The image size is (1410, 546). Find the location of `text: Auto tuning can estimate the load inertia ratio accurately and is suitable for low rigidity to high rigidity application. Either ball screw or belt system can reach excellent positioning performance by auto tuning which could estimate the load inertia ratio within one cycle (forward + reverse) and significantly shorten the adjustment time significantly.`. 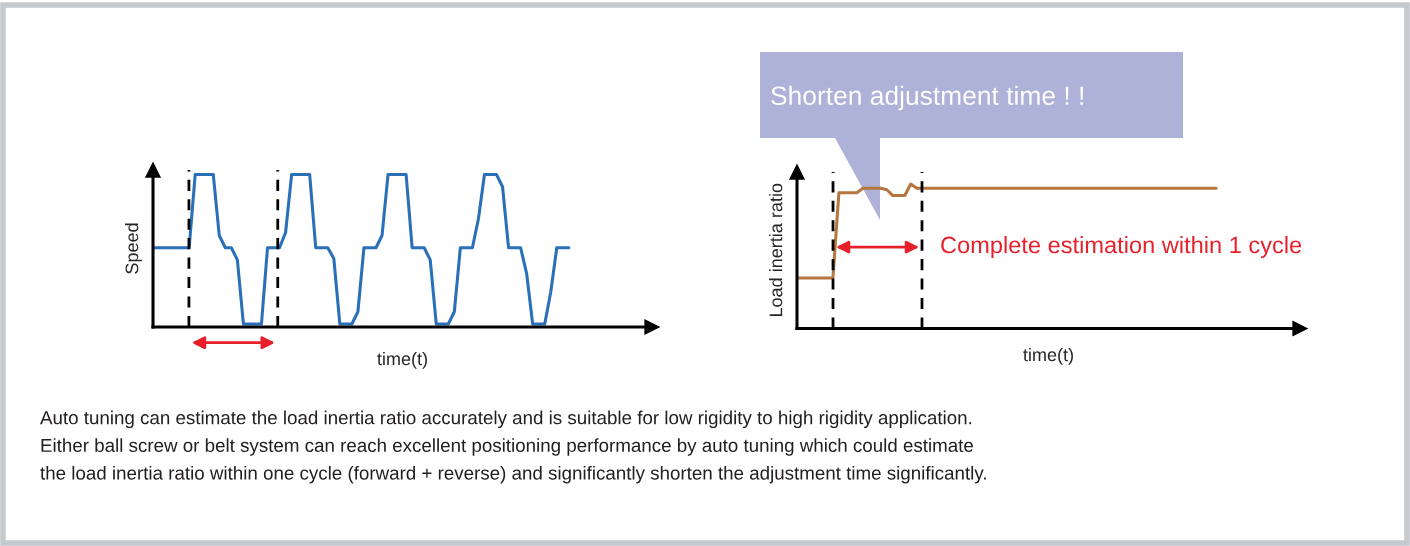

text: Auto tuning can estimate the load inertia ratio accurately and is suitable for low rigidity to high rigidity application. Either ball screw or belt system can reach excellent positioning performance by auto tuning which could estimate the load inertia ratio within one cycle (forward + reverse) and significantly shorten the adjustment time significantly. is located at coordinates (513, 447).